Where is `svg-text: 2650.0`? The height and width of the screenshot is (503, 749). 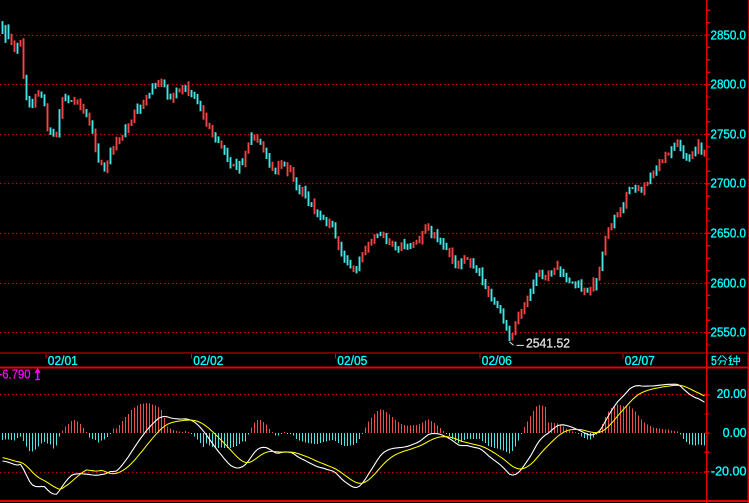 svg-text: 2650.0 is located at coordinates (729, 233).